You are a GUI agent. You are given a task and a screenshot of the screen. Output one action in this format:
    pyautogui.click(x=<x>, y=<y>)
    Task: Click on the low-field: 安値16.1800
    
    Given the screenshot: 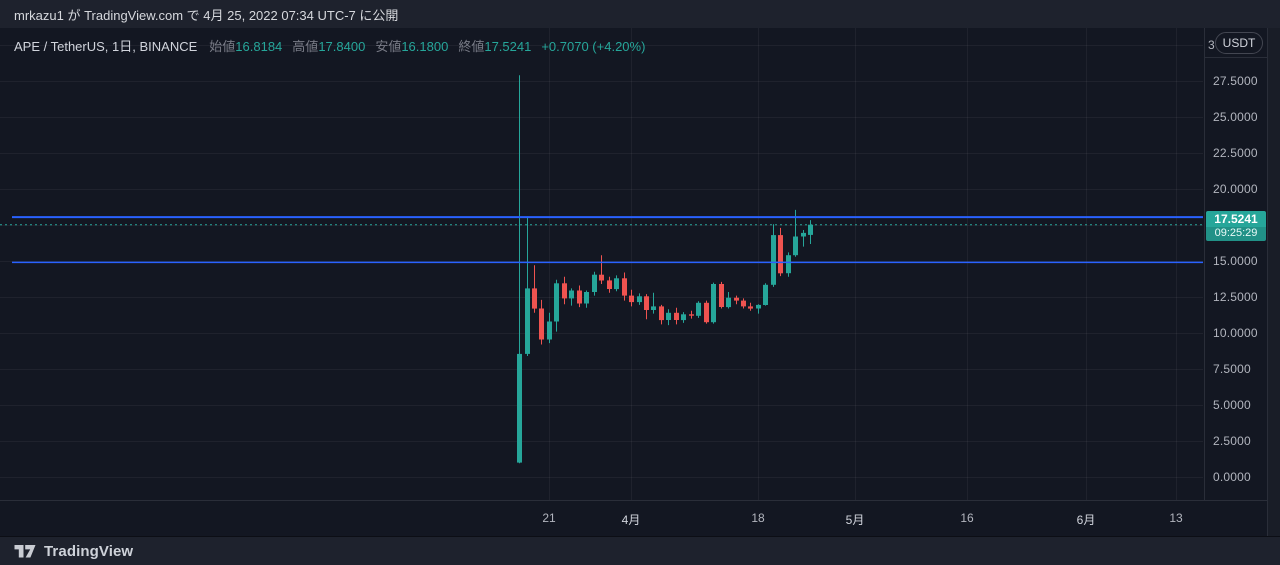 What is the action you would take?
    pyautogui.click(x=411, y=45)
    